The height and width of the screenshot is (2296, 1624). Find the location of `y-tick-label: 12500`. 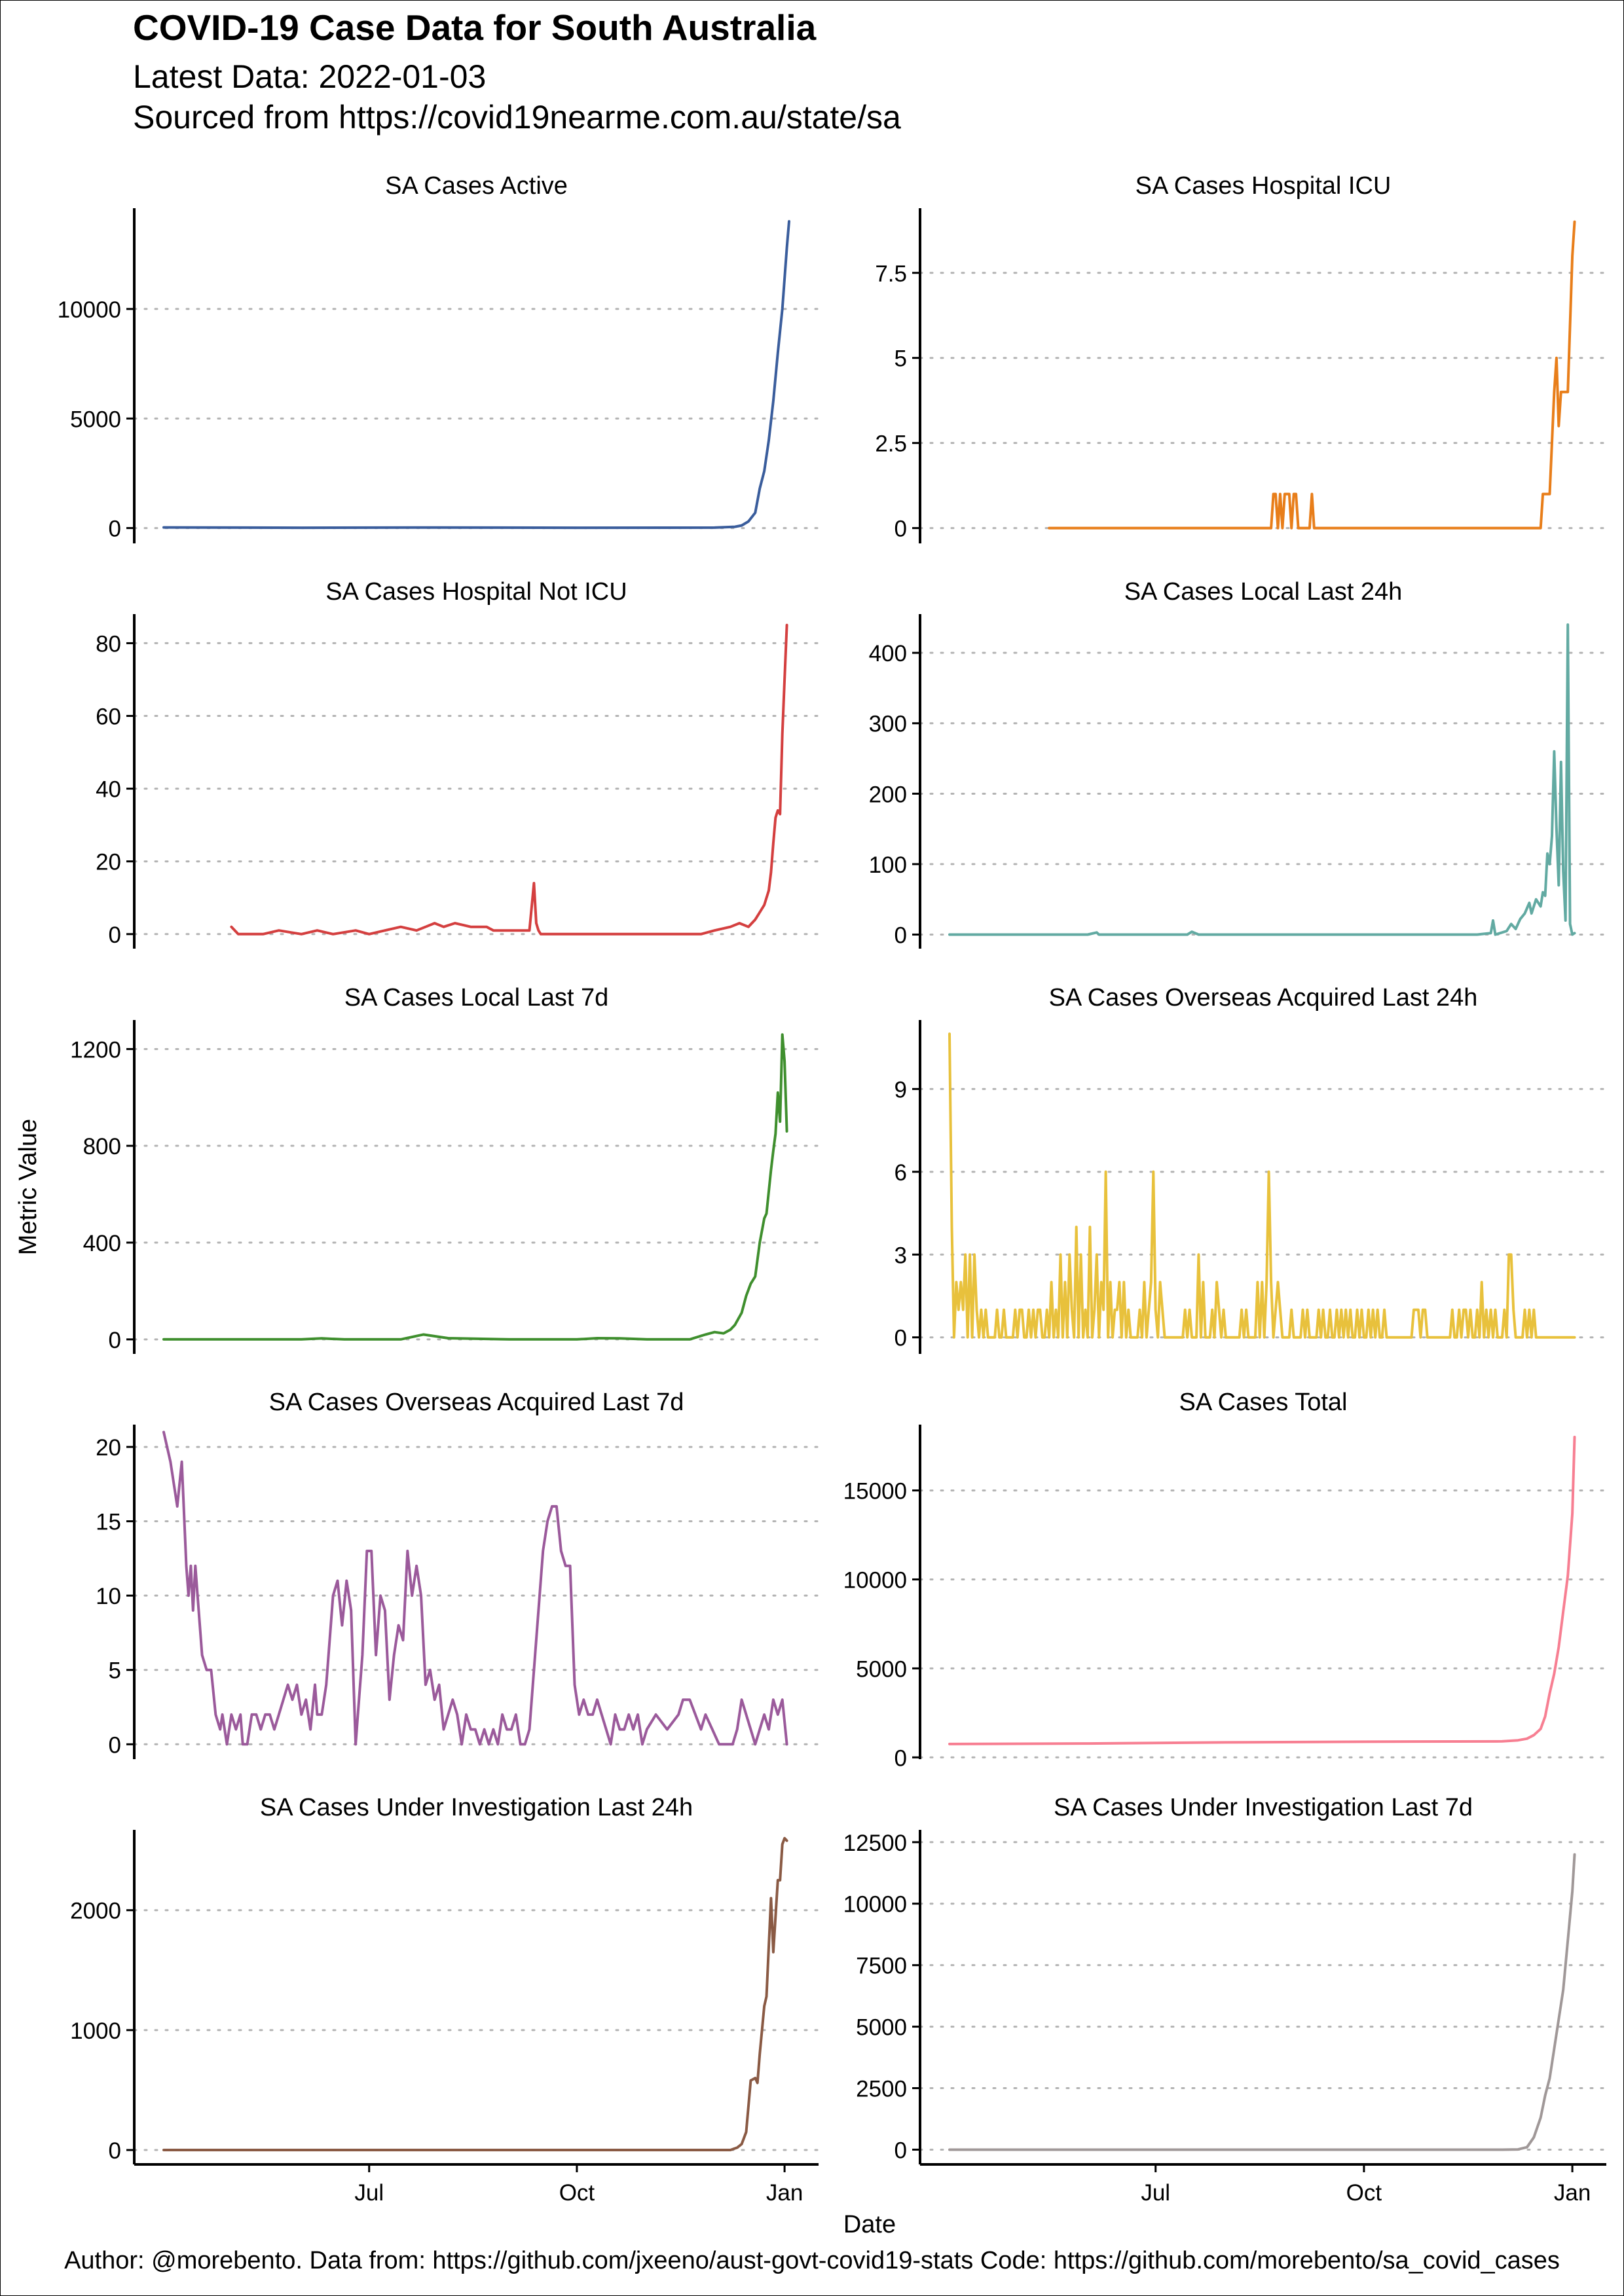

y-tick-label: 12500 is located at coordinates (875, 1843).